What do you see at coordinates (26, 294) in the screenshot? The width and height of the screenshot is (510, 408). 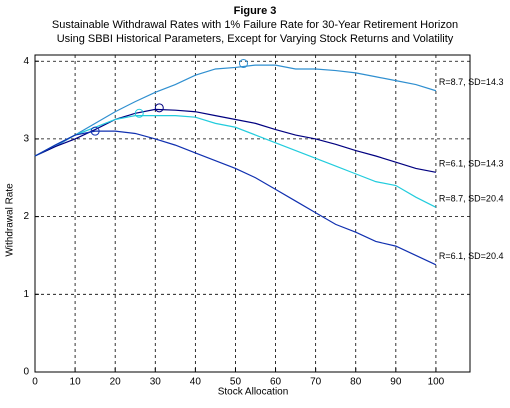 I see `y-tick-label: 1` at bounding box center [26, 294].